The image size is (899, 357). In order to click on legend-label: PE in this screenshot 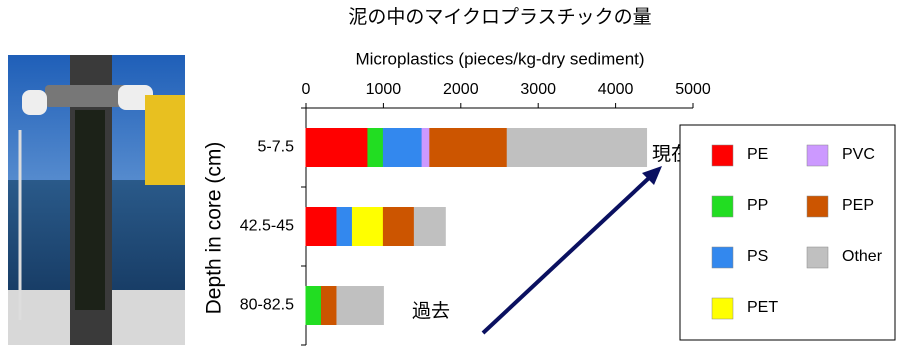, I will do `click(757, 154)`.